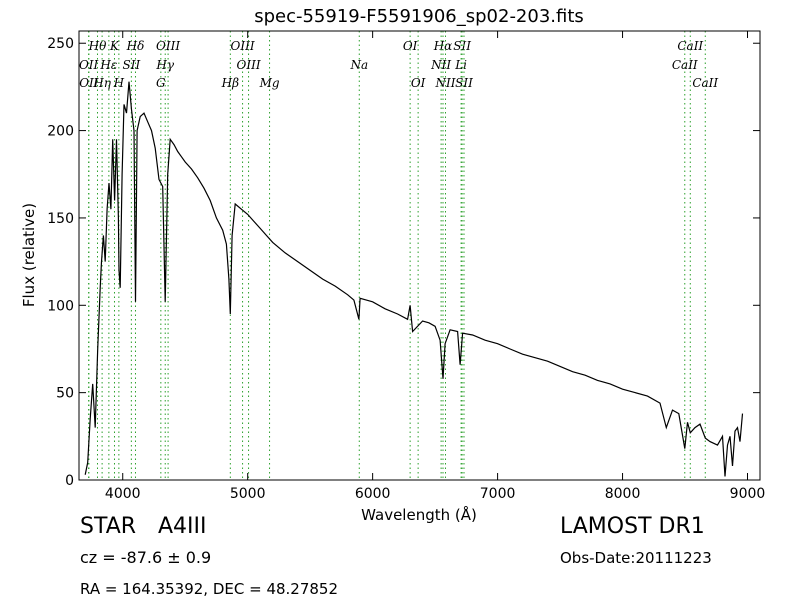  What do you see at coordinates (248, 494) in the screenshot?
I see `x-tick-label: 5000` at bounding box center [248, 494].